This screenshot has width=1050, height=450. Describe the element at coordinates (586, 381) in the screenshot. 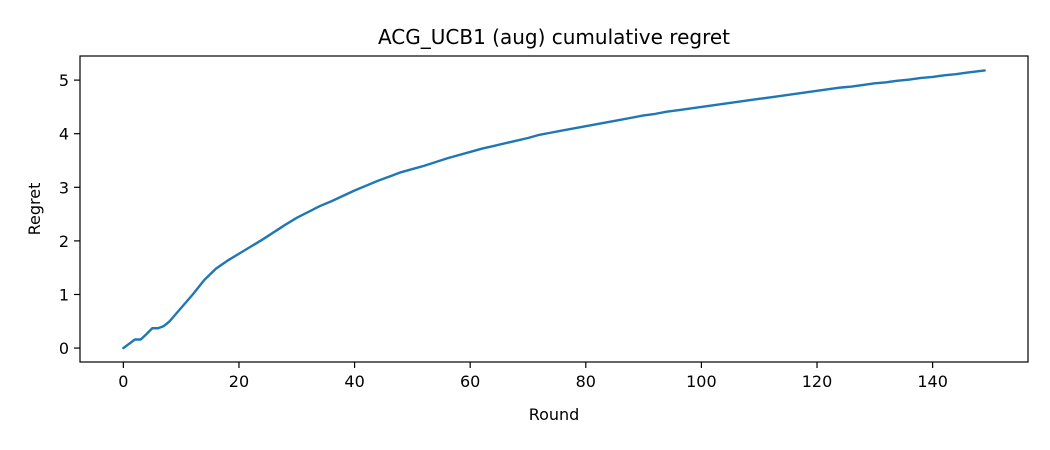

I see `x-tick-label: 80` at that location.